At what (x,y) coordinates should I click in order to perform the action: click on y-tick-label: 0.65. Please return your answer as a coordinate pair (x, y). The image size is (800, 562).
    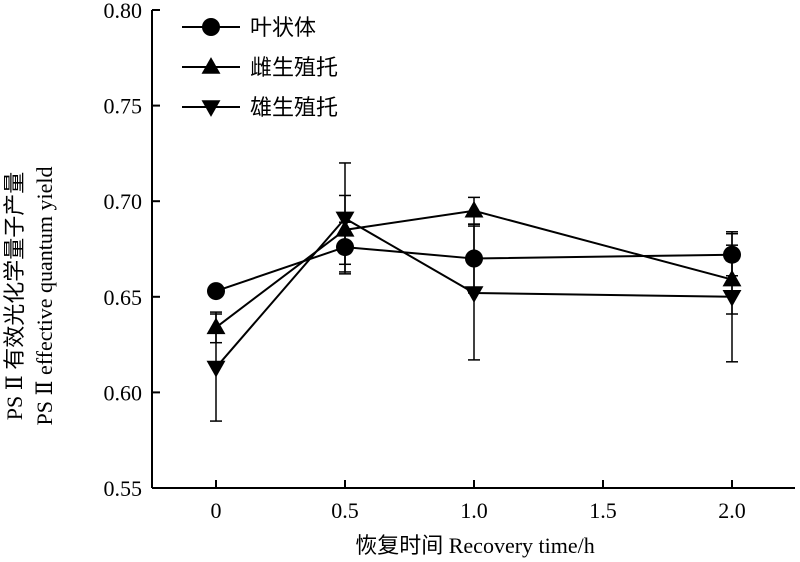
    Looking at the image, I should click on (123, 297).